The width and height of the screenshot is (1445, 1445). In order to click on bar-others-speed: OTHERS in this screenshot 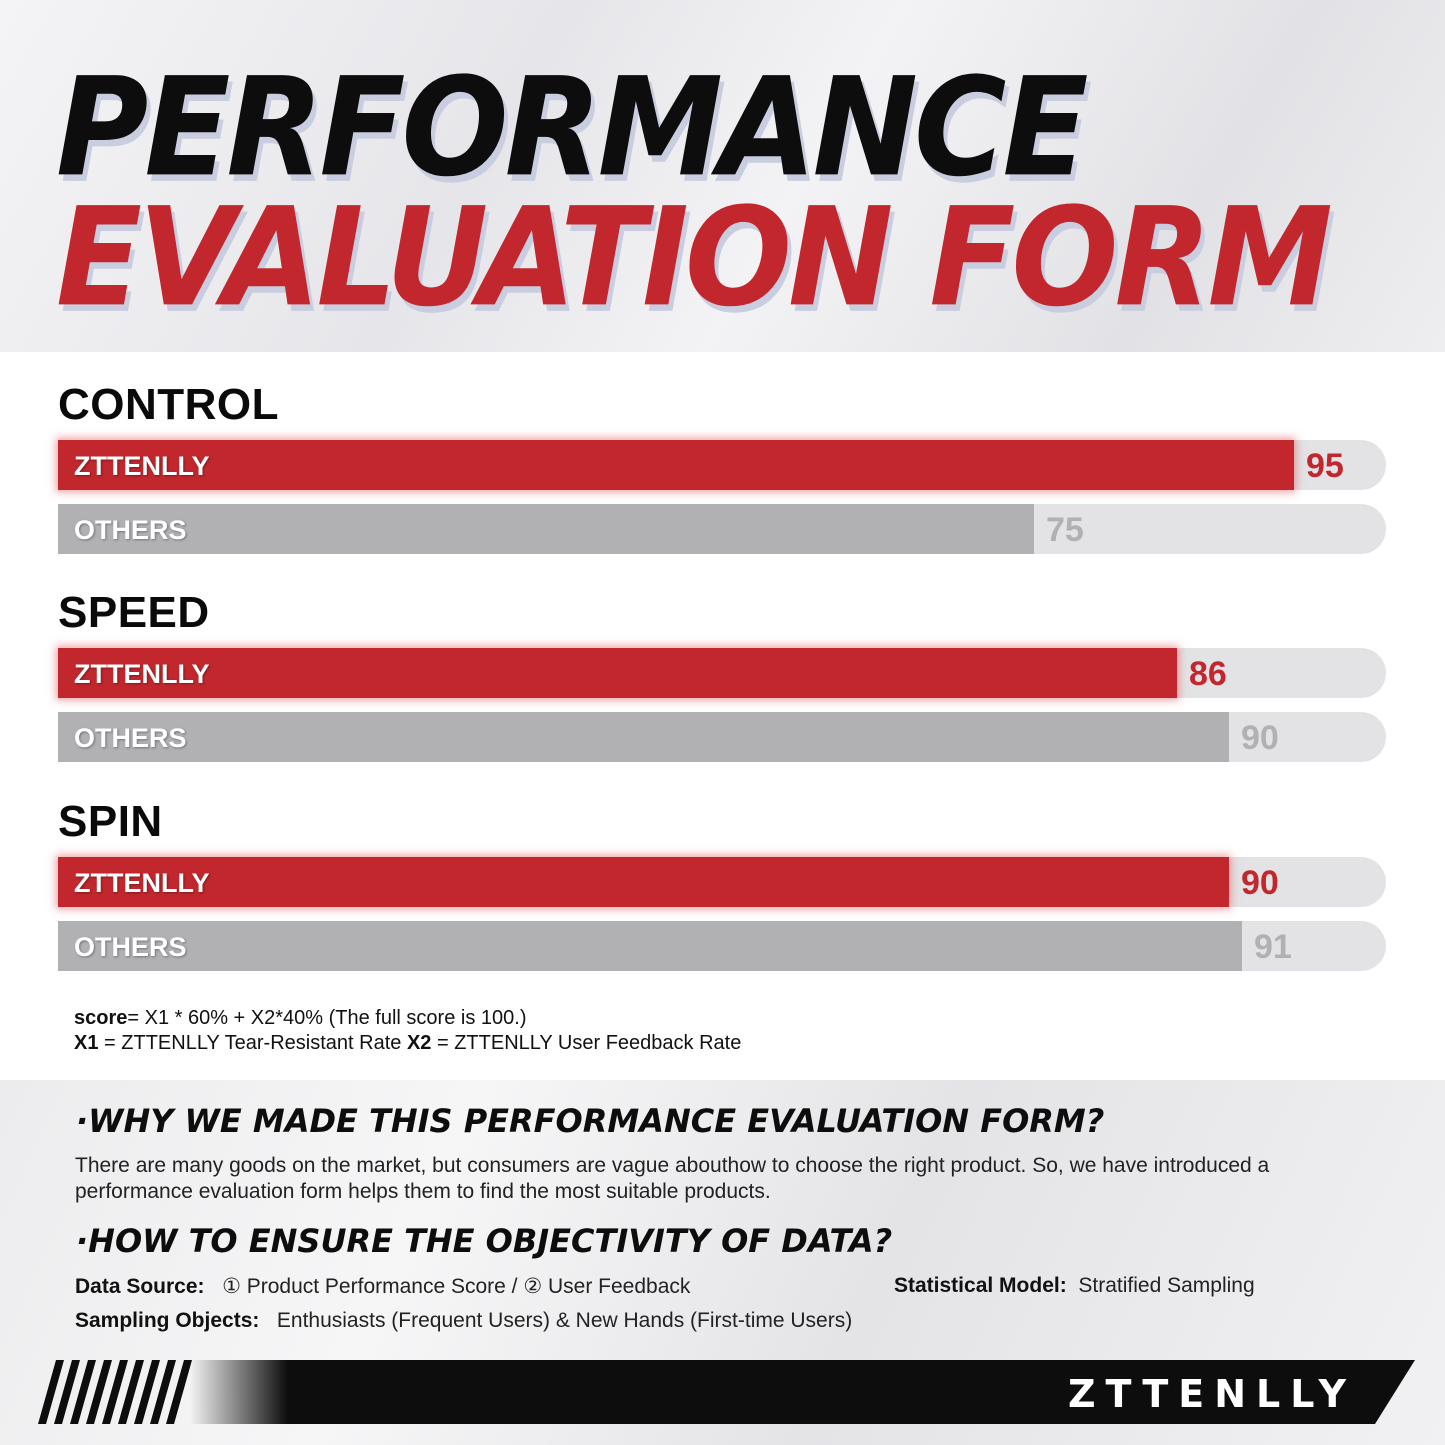, I will do `click(643, 737)`.